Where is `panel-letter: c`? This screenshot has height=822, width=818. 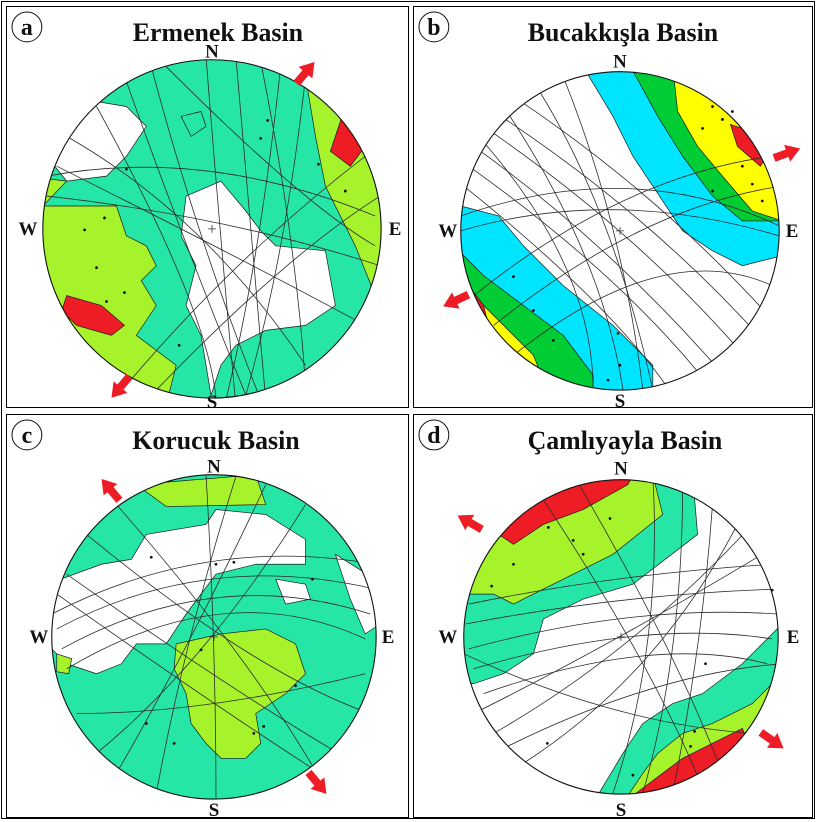 panel-letter: c is located at coordinates (27, 436).